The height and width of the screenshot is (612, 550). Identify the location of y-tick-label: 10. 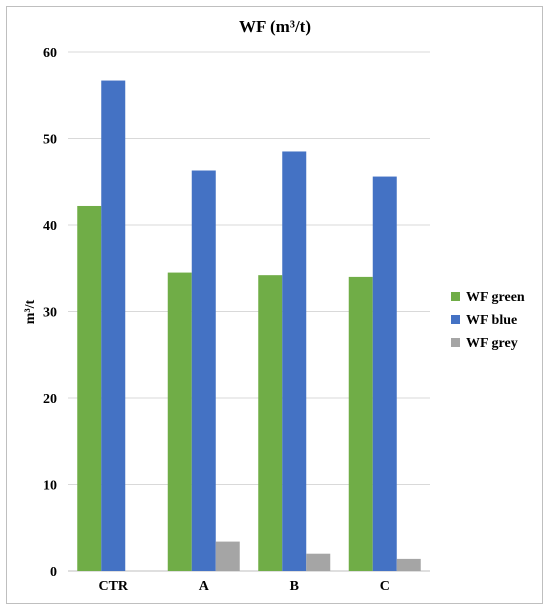
(50, 486).